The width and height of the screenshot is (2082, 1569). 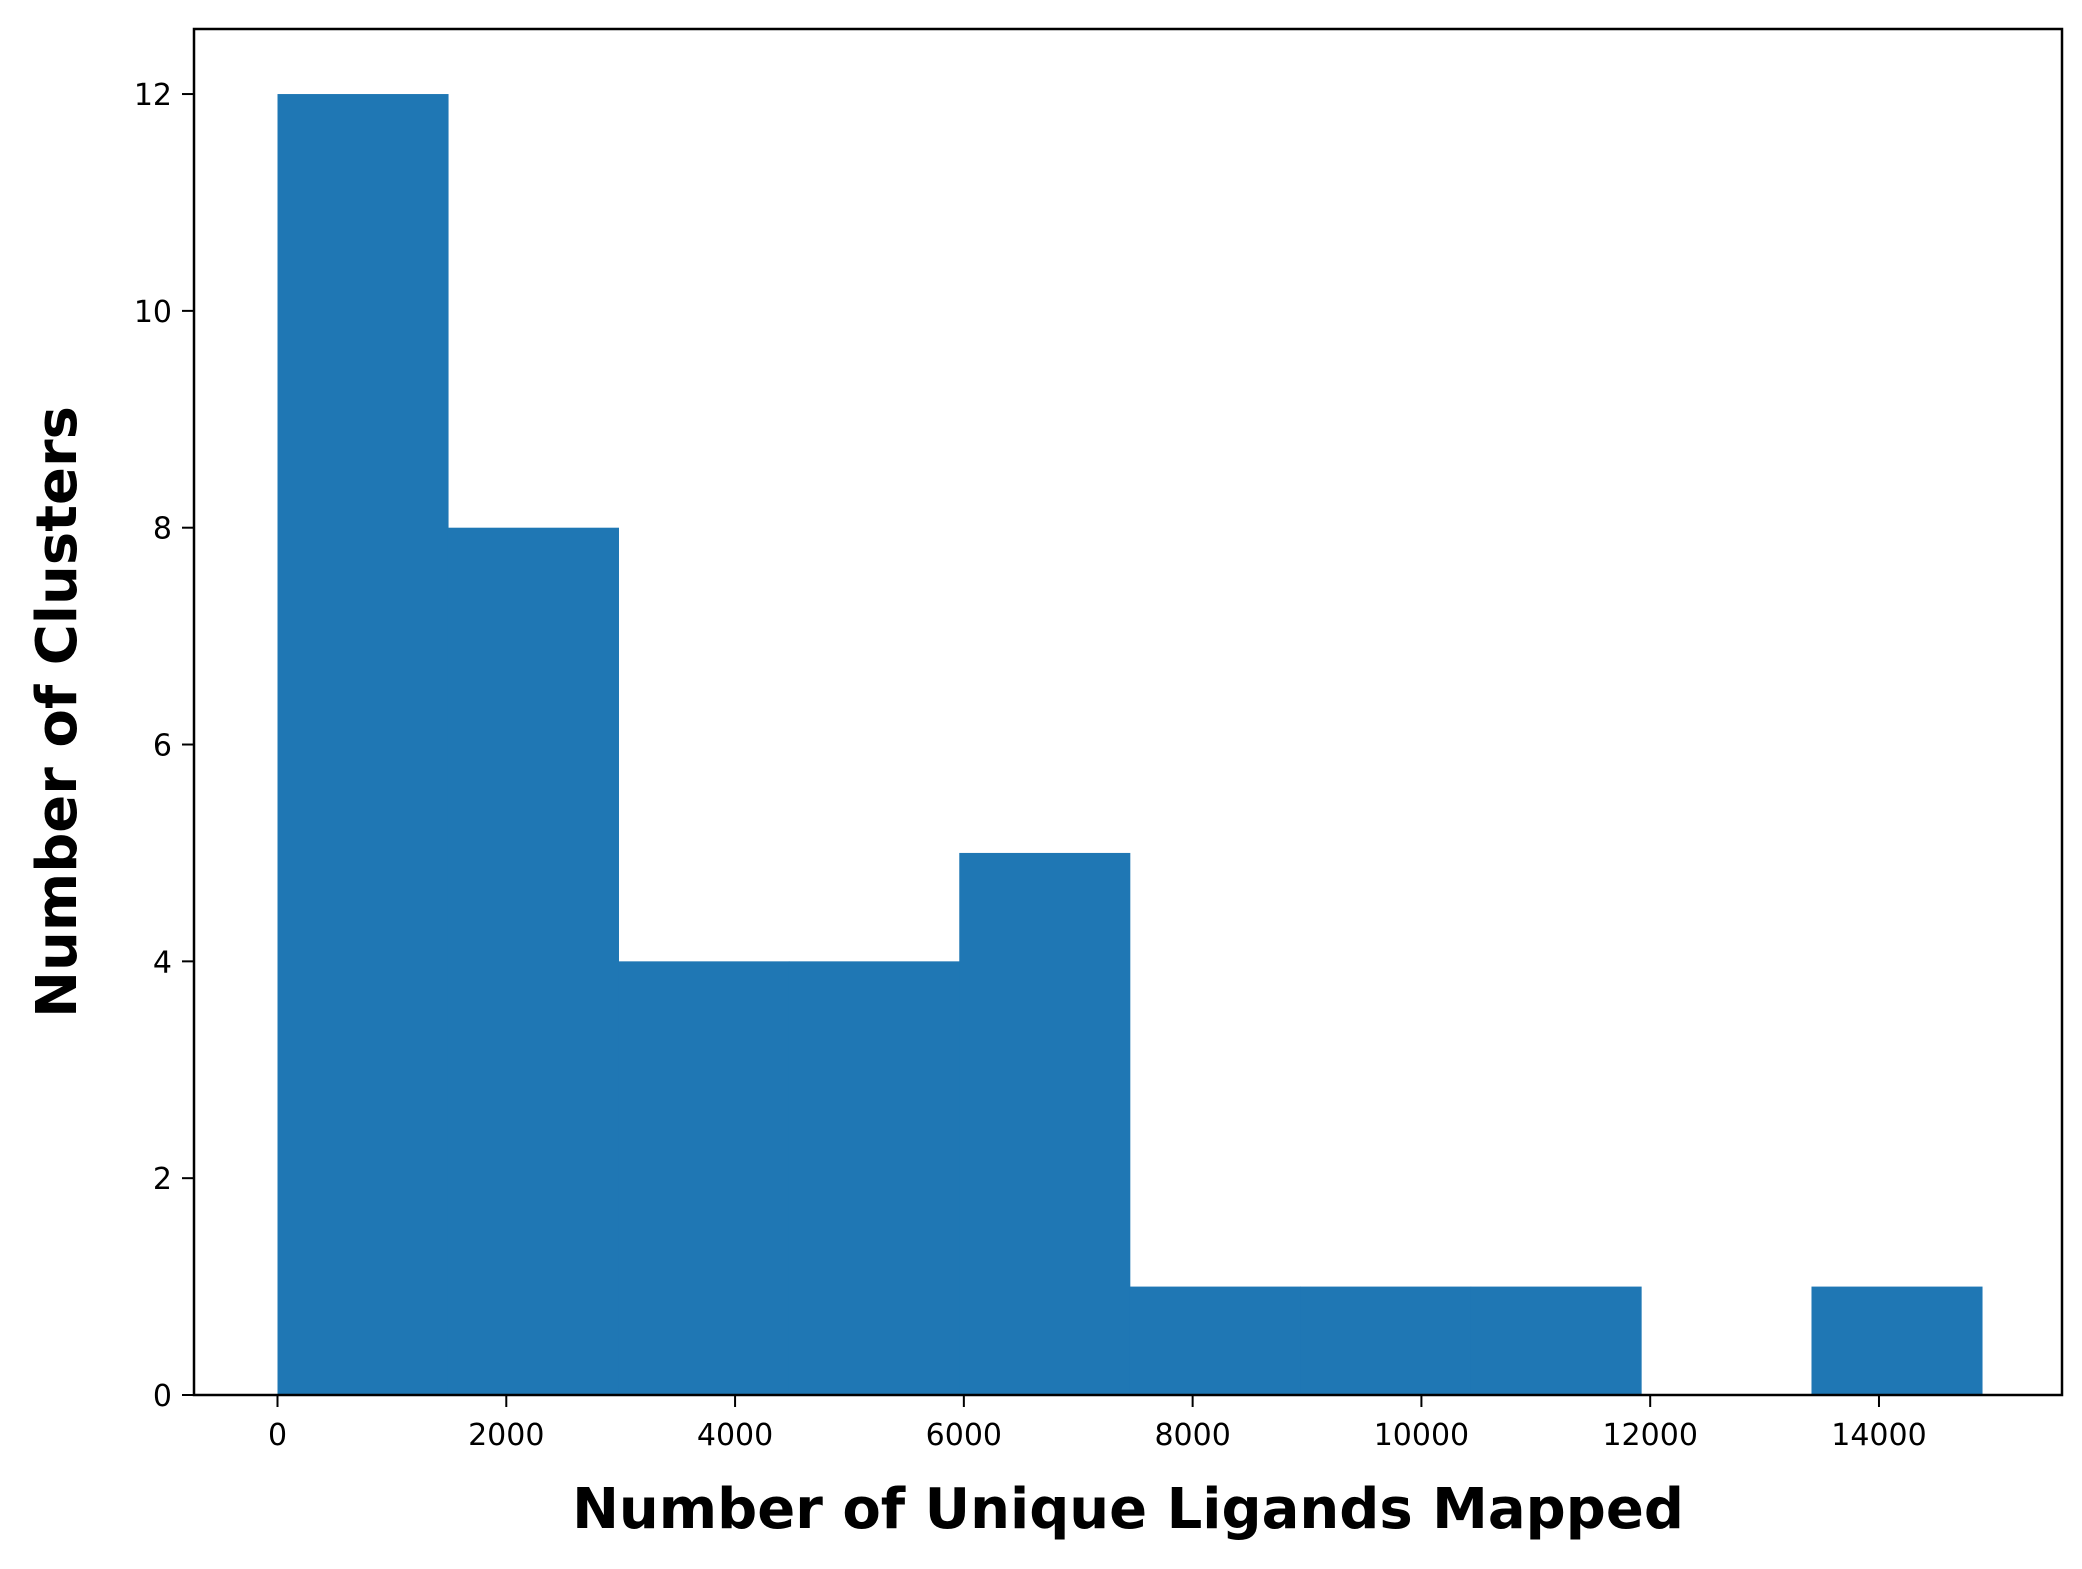 I want to click on y-tick-label: 8, so click(x=162, y=529).